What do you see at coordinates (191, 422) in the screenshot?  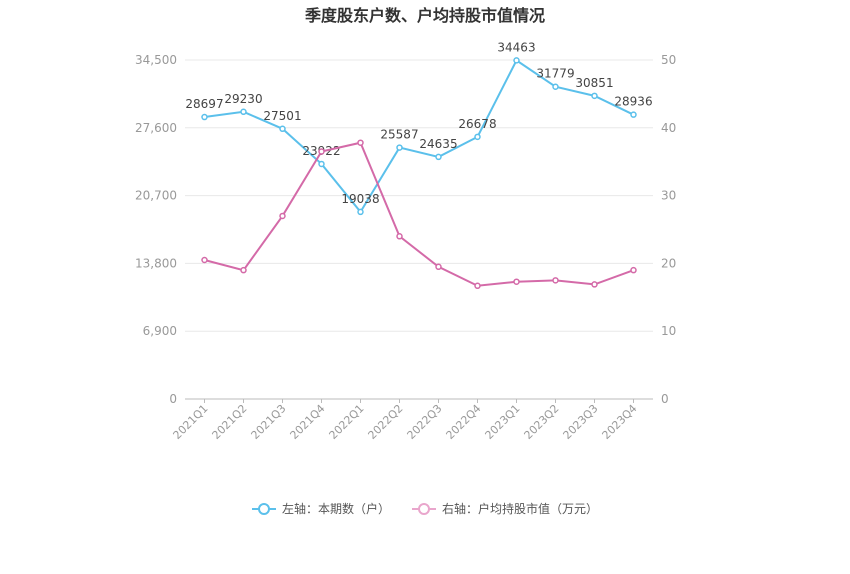 I see `x-axis-tick-label: 2021Q1` at bounding box center [191, 422].